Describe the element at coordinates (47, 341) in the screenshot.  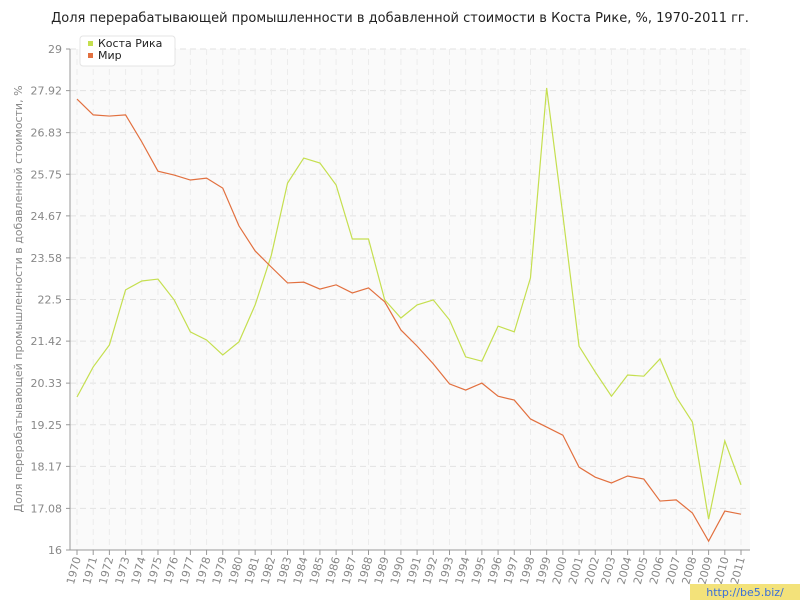
I see `y-tick-label: 21.42` at that location.